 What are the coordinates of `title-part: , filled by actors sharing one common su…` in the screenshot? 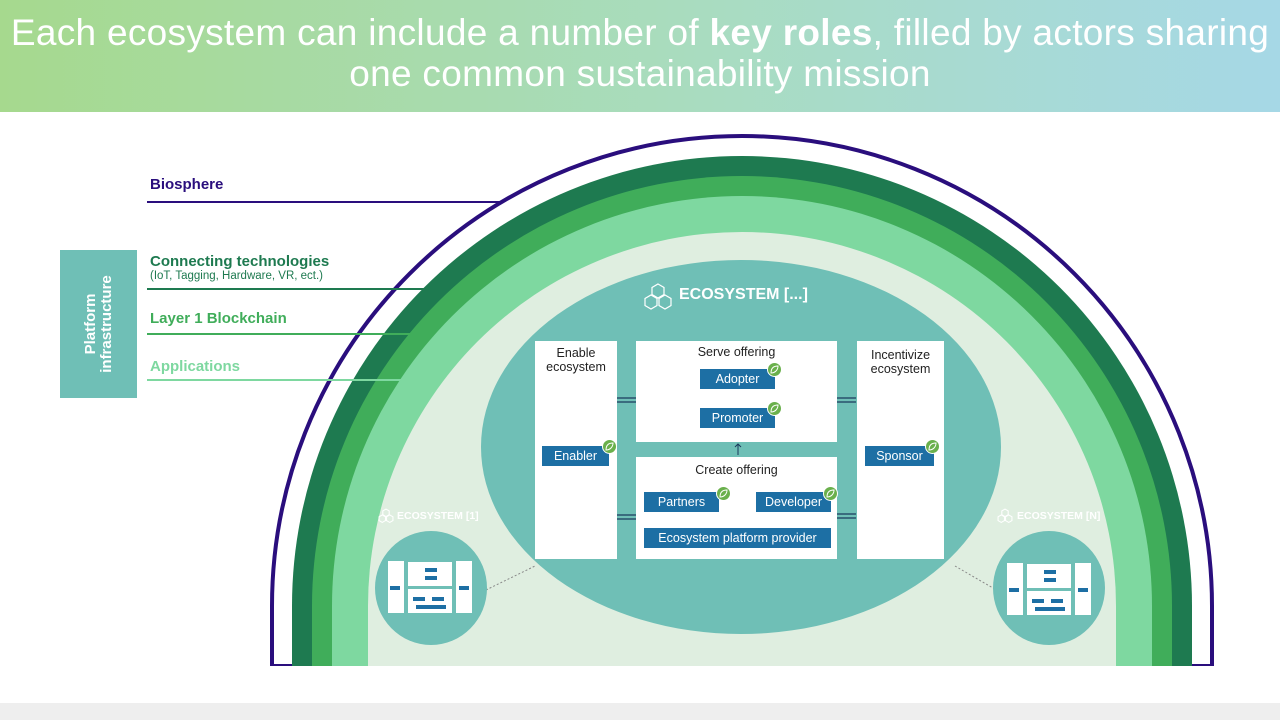 It's located at (809, 53).